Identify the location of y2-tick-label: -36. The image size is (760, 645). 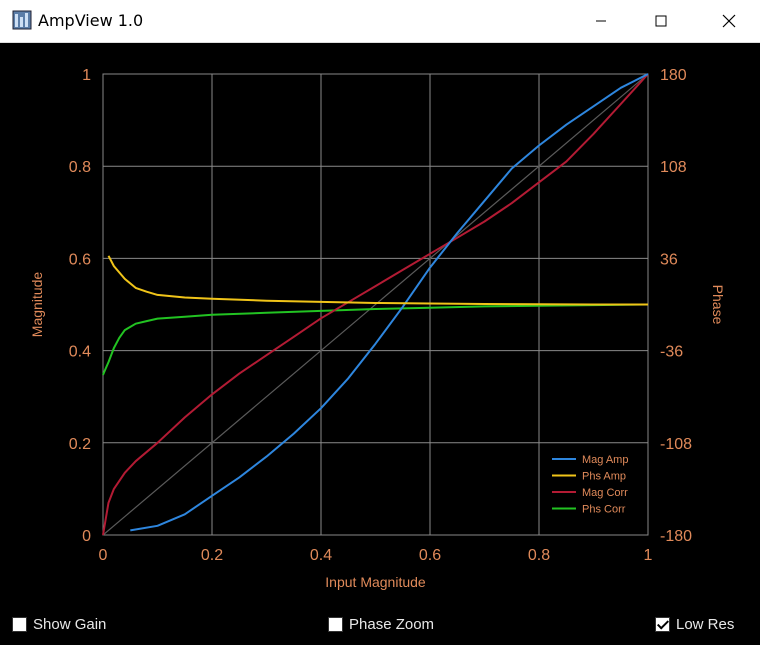
(671, 352).